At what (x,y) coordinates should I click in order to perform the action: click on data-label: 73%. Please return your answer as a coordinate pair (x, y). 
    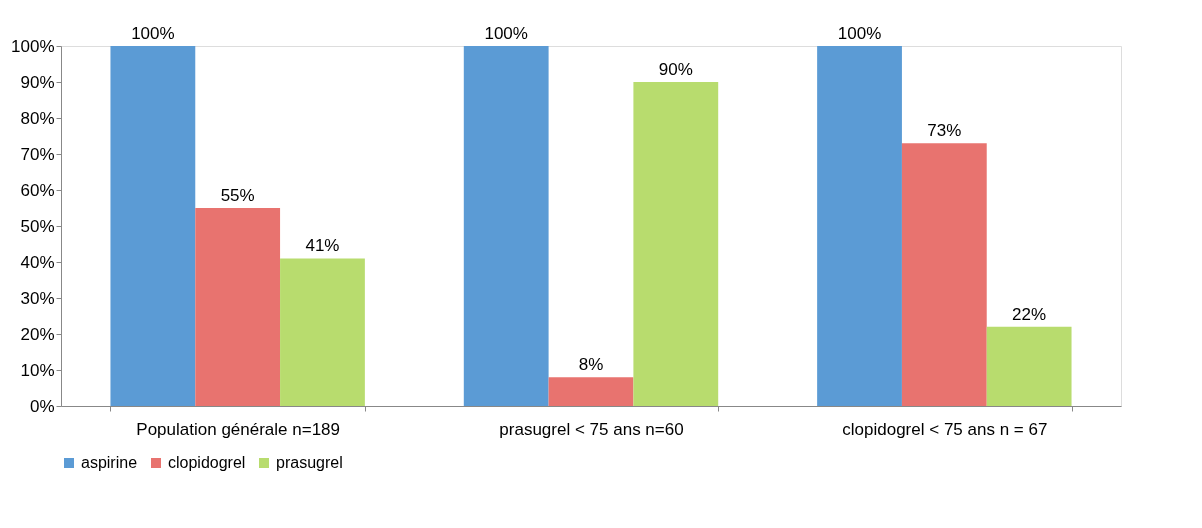
    Looking at the image, I should click on (944, 131).